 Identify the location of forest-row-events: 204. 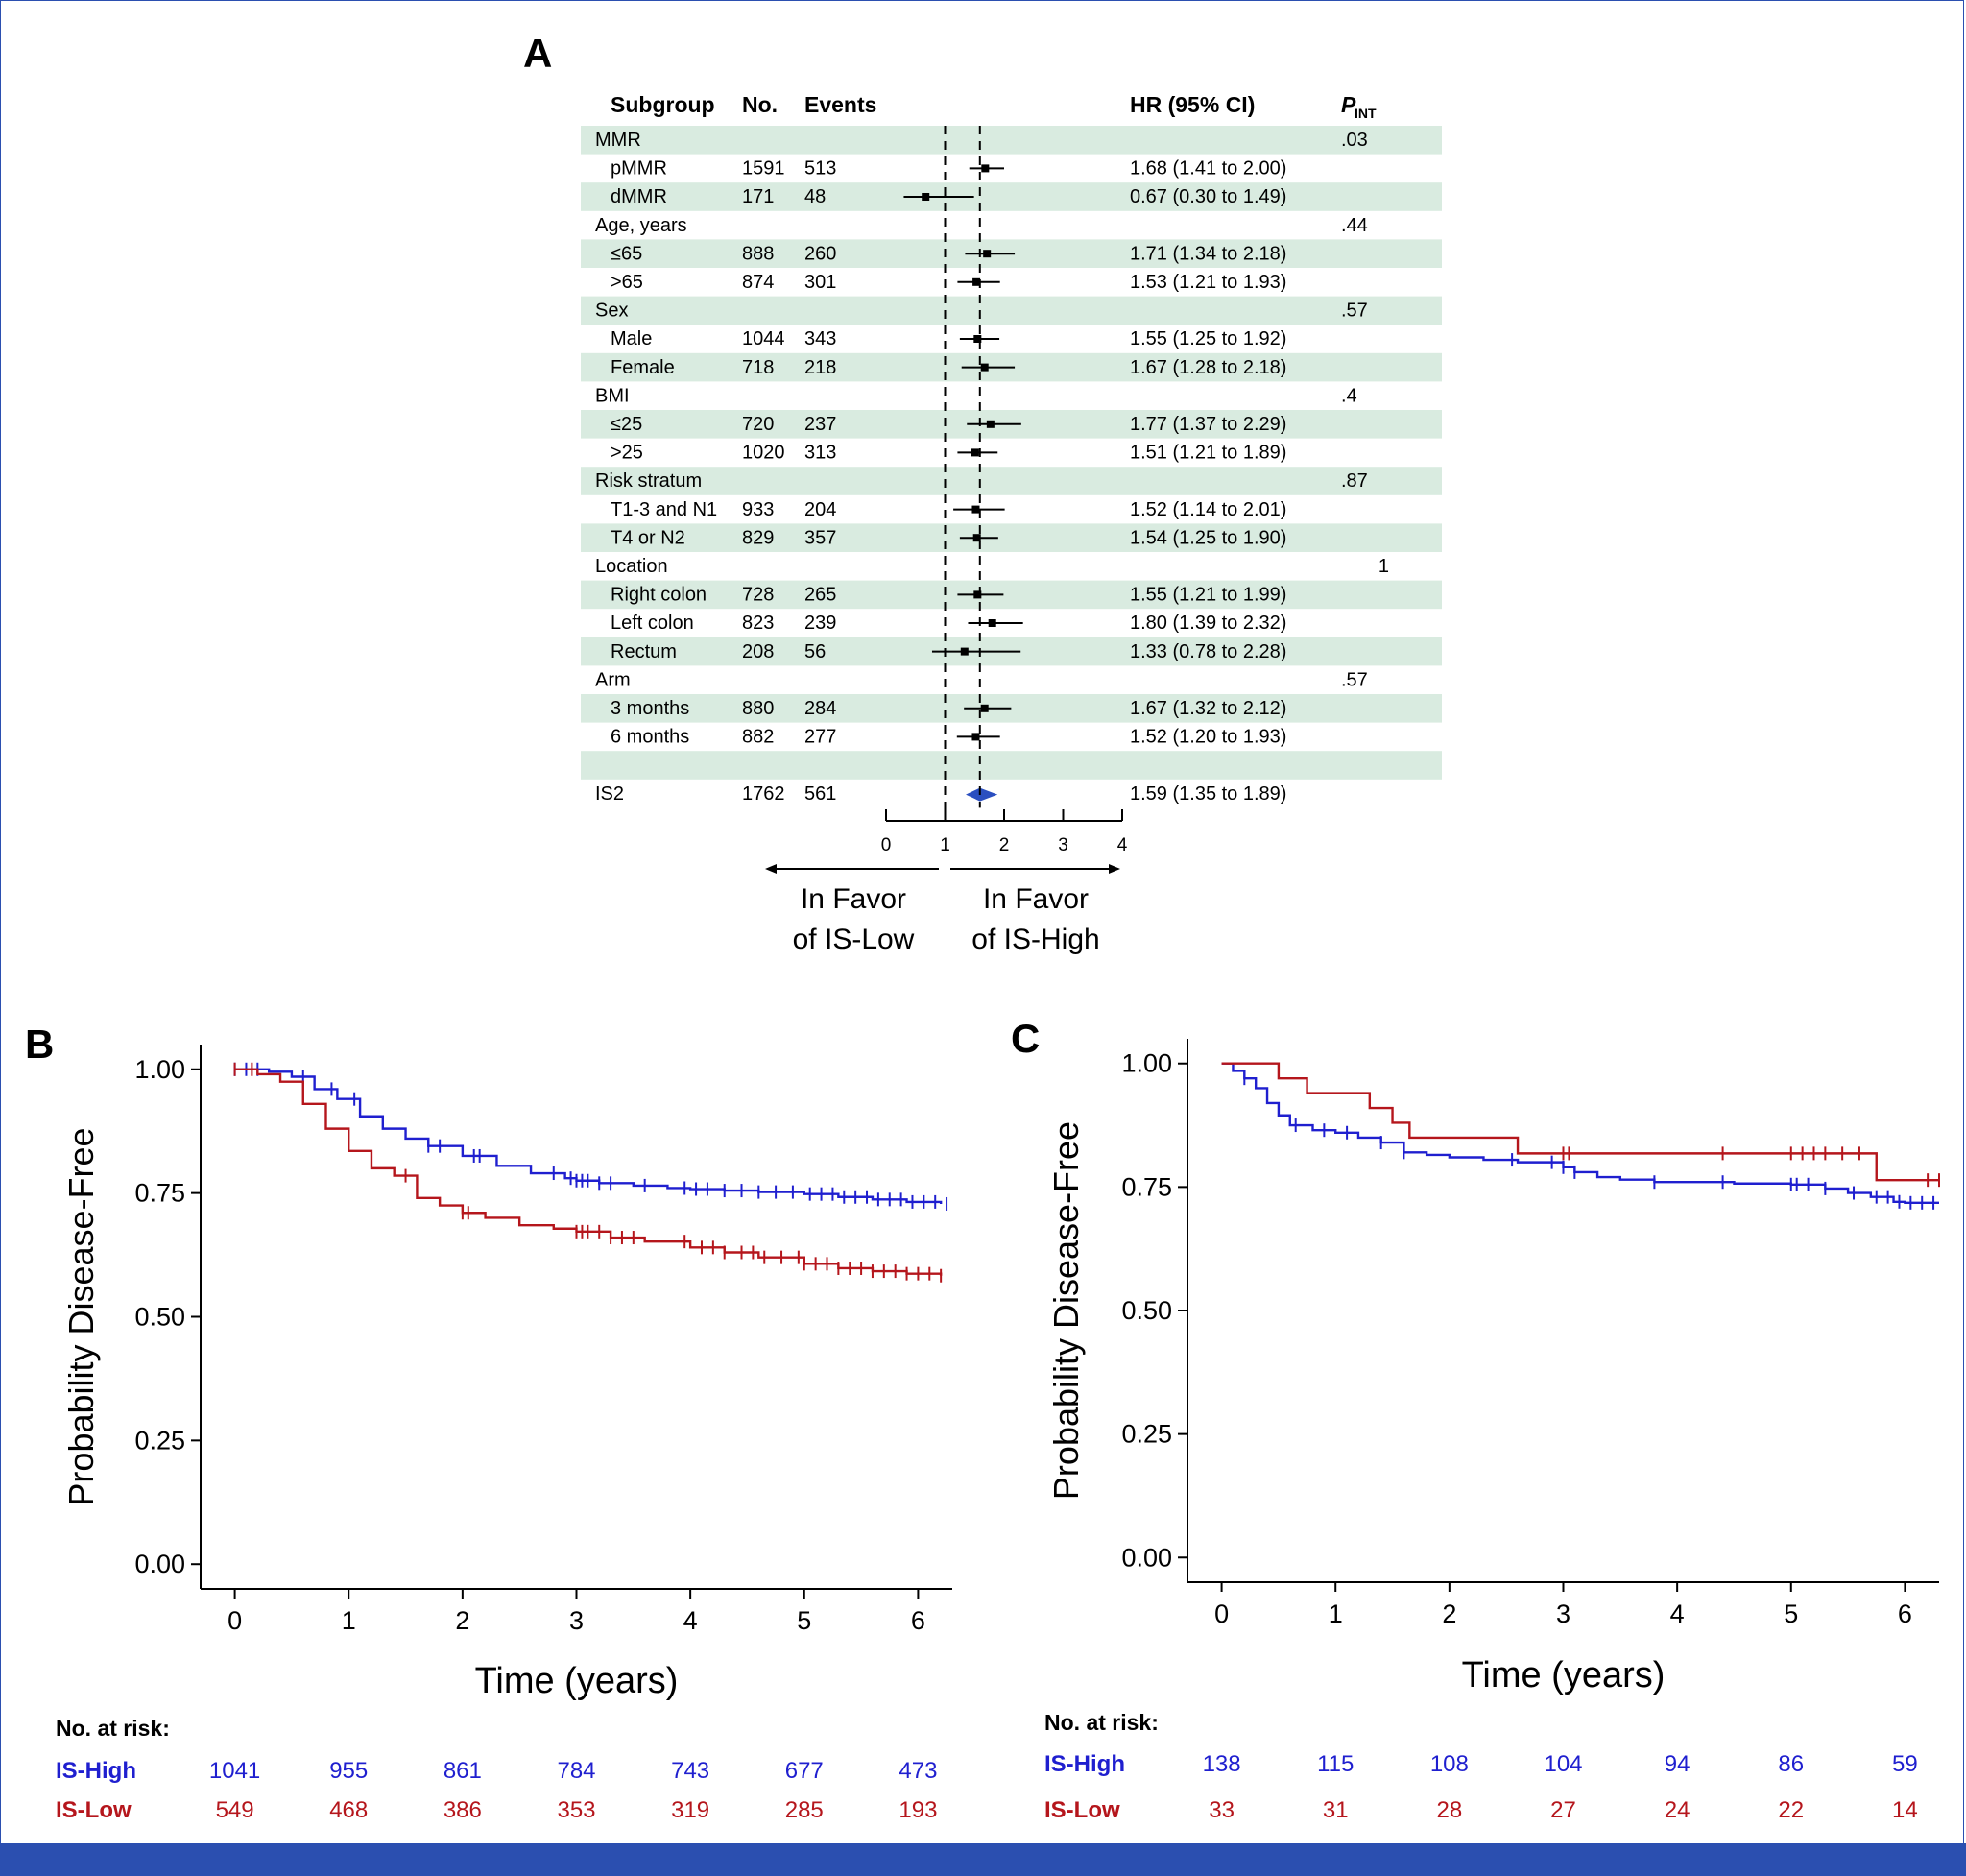
(820, 510).